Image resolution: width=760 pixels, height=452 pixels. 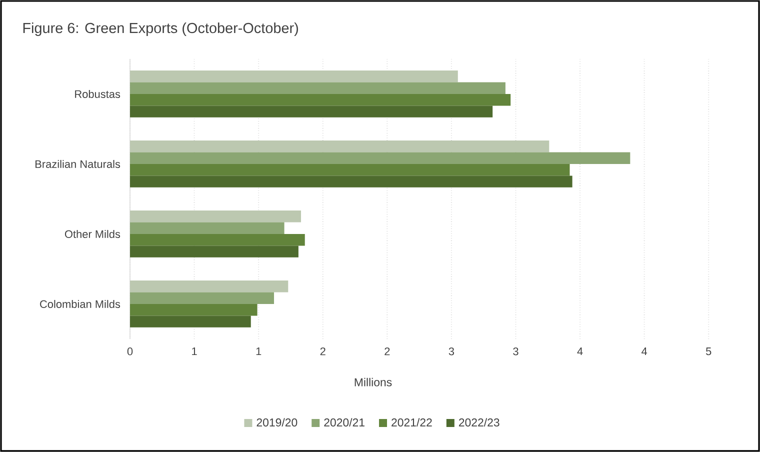 What do you see at coordinates (78, 164) in the screenshot?
I see `y-tick-label: Brazilian Naturals` at bounding box center [78, 164].